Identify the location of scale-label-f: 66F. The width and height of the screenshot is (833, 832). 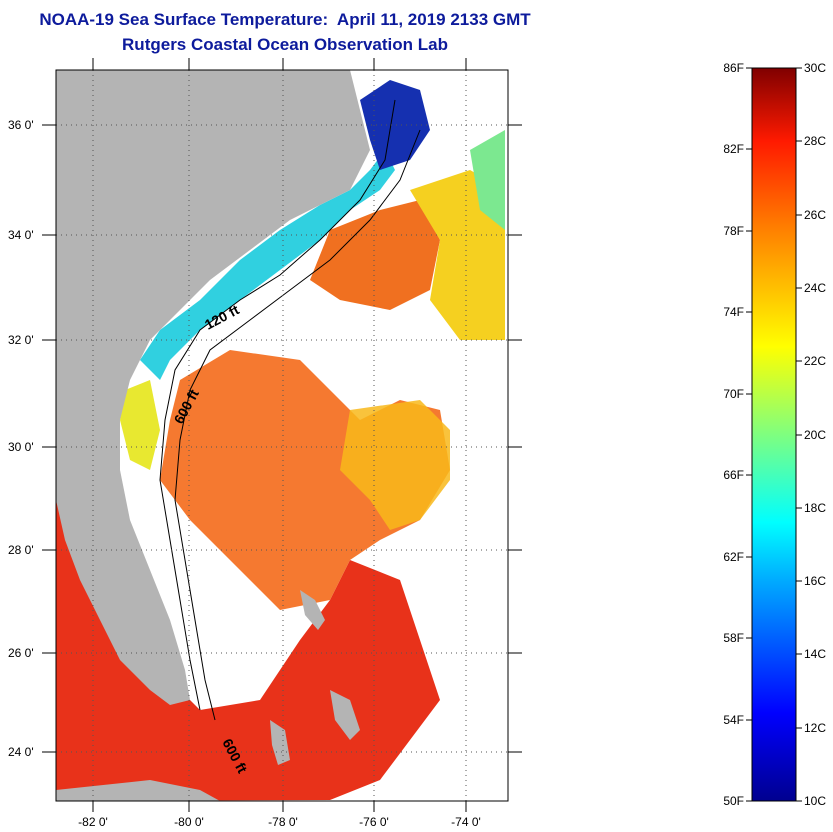
(733, 475).